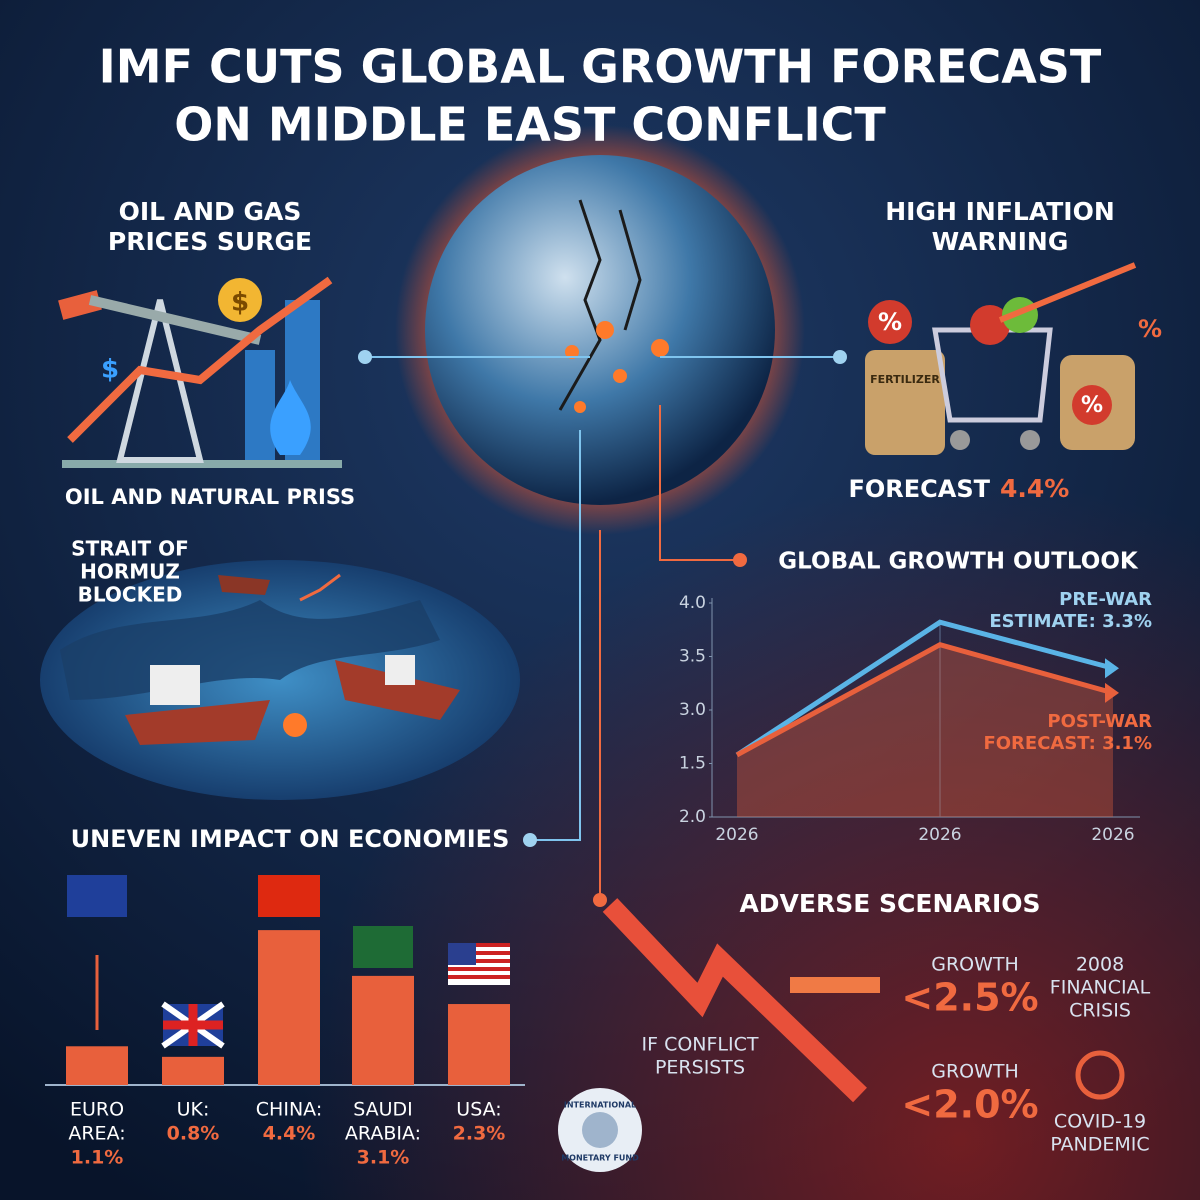 Image resolution: width=1200 pixels, height=1200 pixels. What do you see at coordinates (692, 603) in the screenshot?
I see `y-tick-label: 4.0` at bounding box center [692, 603].